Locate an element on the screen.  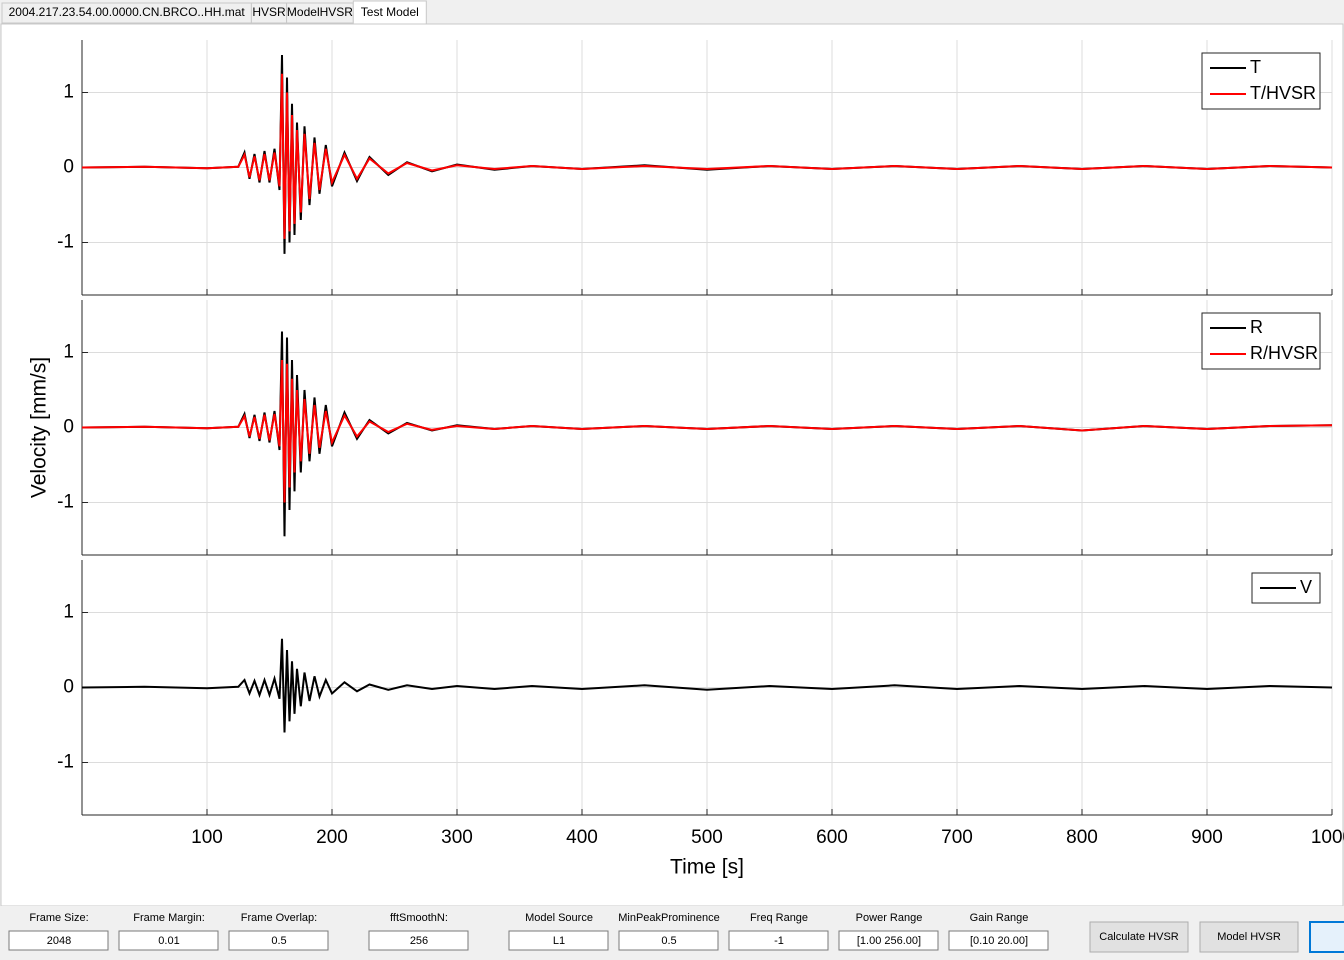
extra-button is located at coordinates (1326, 937).